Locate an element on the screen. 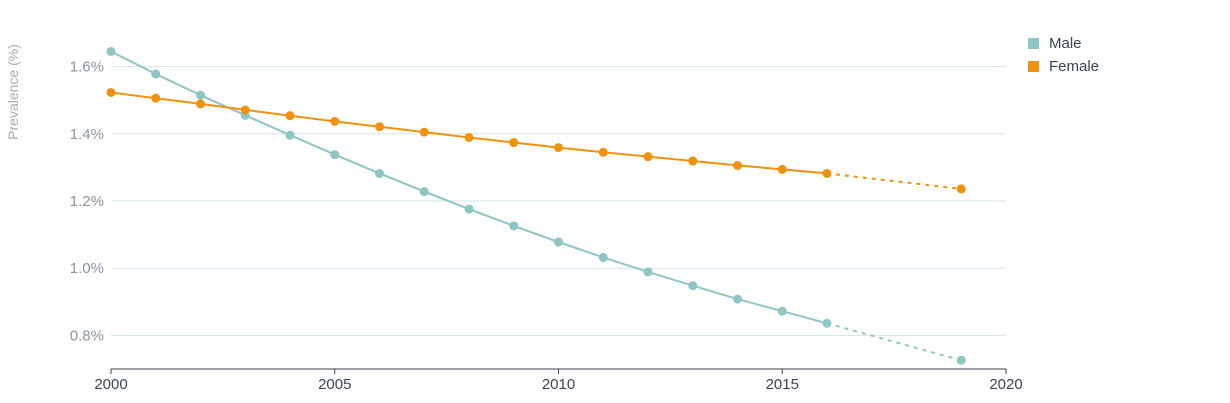 This screenshot has height=403, width=1230. y-axis-ticks: 0.8% 1.0% 1.2% 1.4% 1.6% is located at coordinates (87, 202).